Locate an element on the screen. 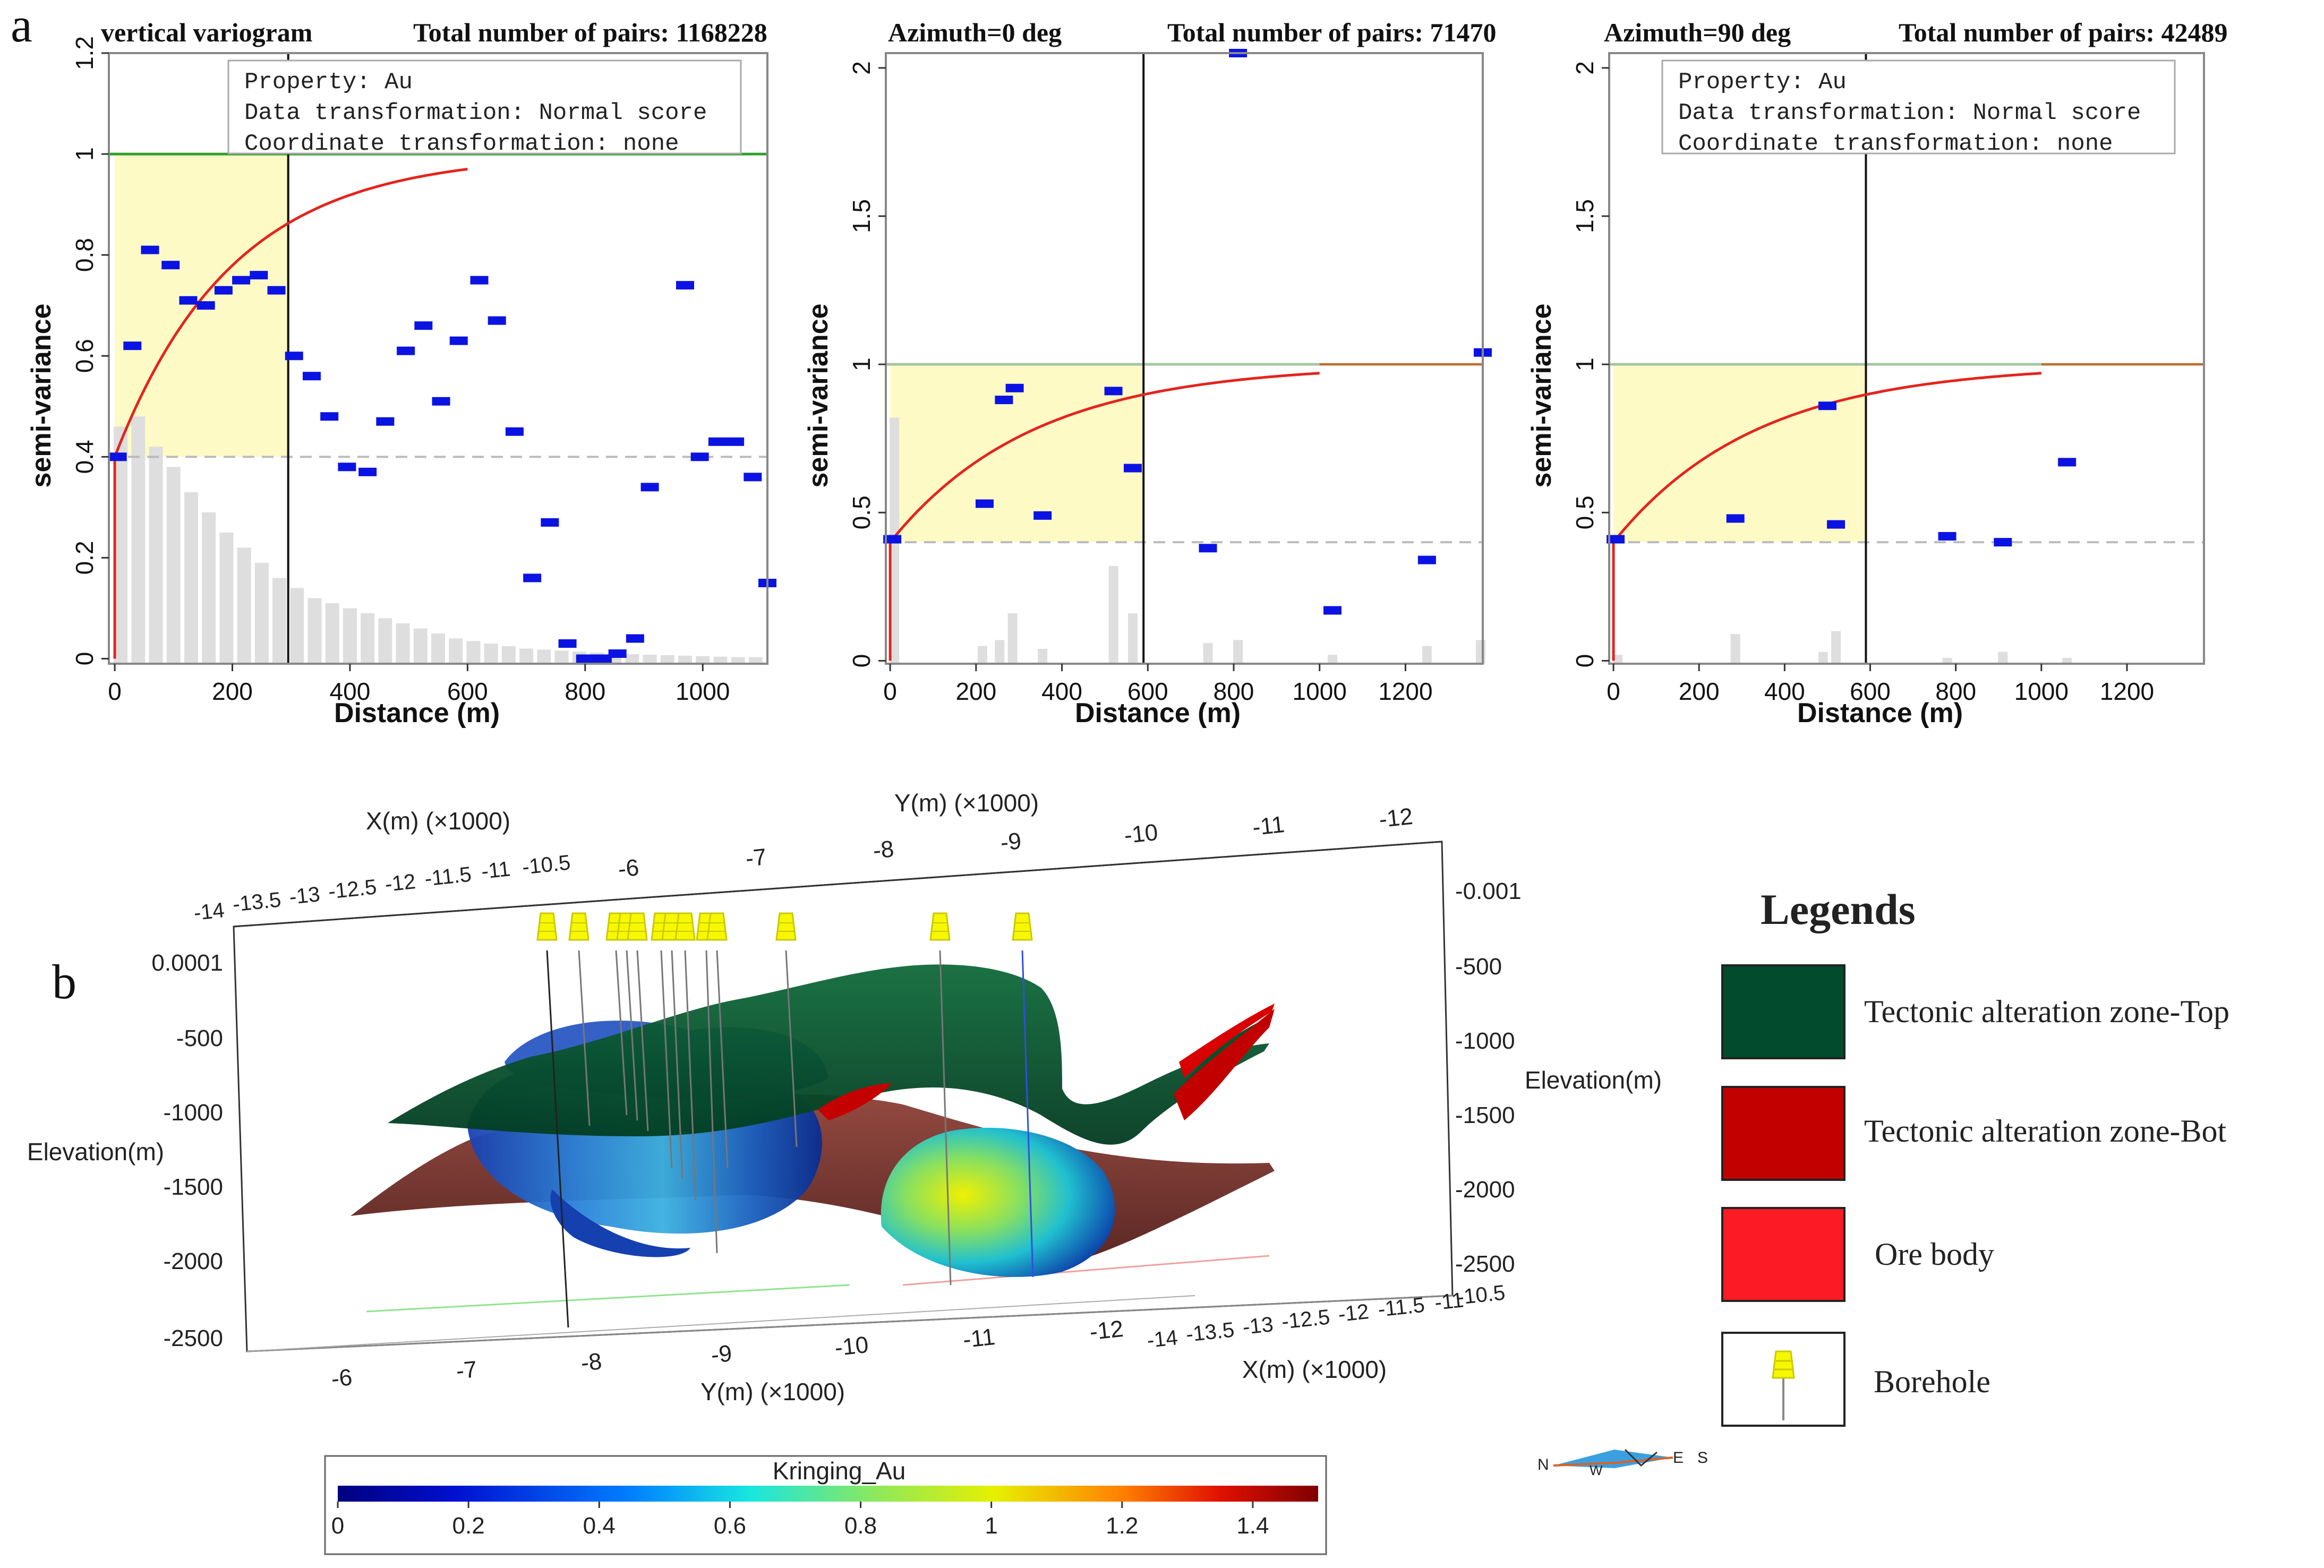 This screenshot has width=2324, height=1568. elevation-right-axis-title: Elevation(m) is located at coordinates (1593, 1080).